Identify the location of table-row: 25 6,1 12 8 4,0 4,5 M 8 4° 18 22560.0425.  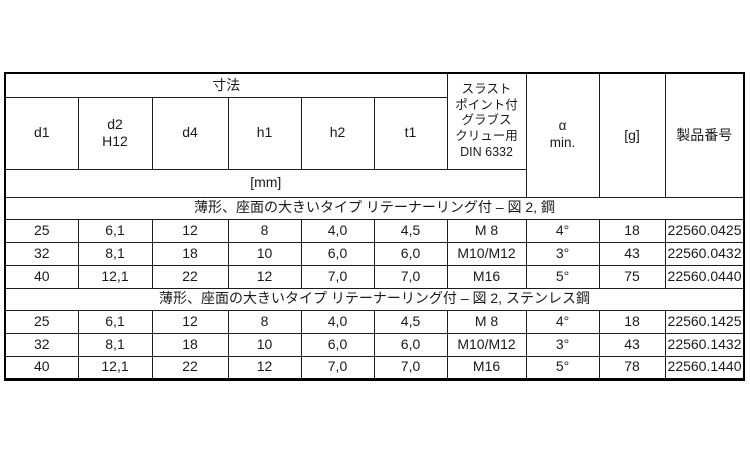
(374, 230).